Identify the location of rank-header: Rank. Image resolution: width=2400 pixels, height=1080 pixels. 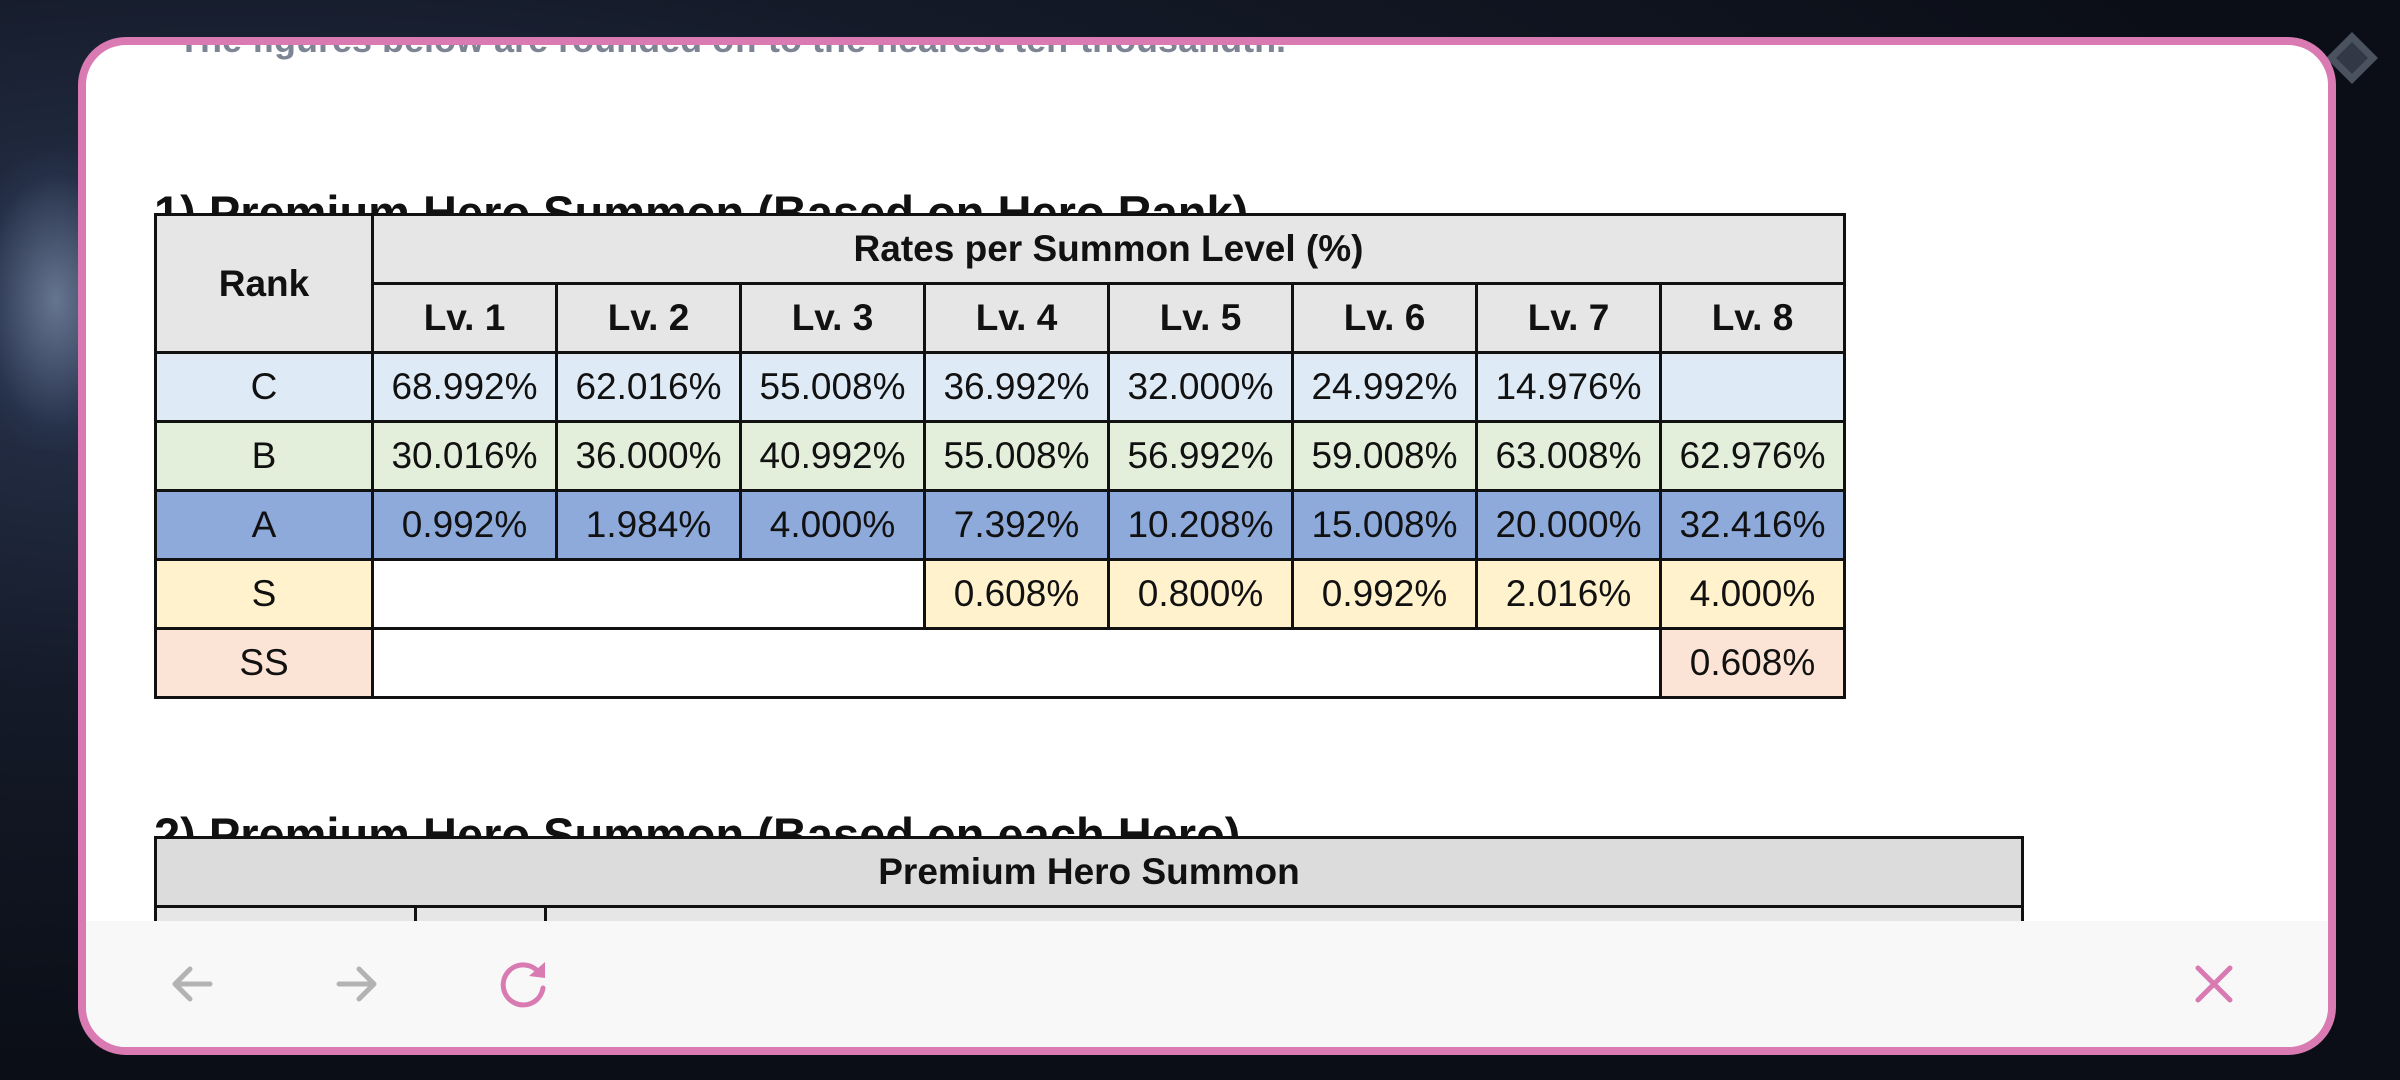
(264, 283).